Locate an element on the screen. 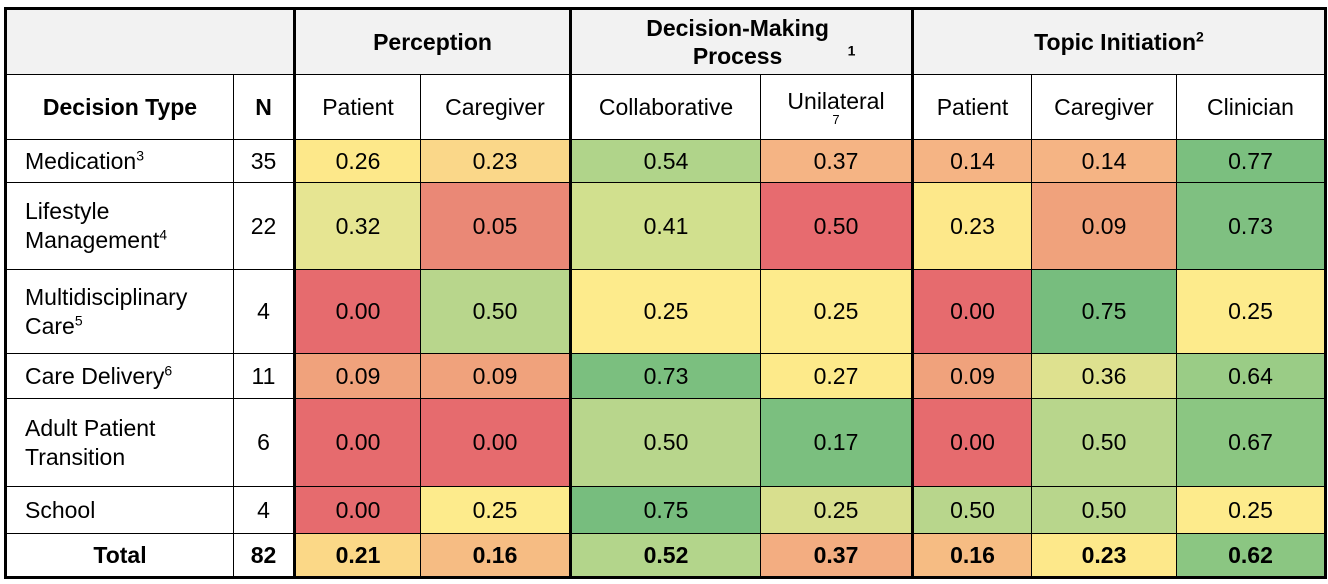  footnote-marker: 2 is located at coordinates (1200, 36).